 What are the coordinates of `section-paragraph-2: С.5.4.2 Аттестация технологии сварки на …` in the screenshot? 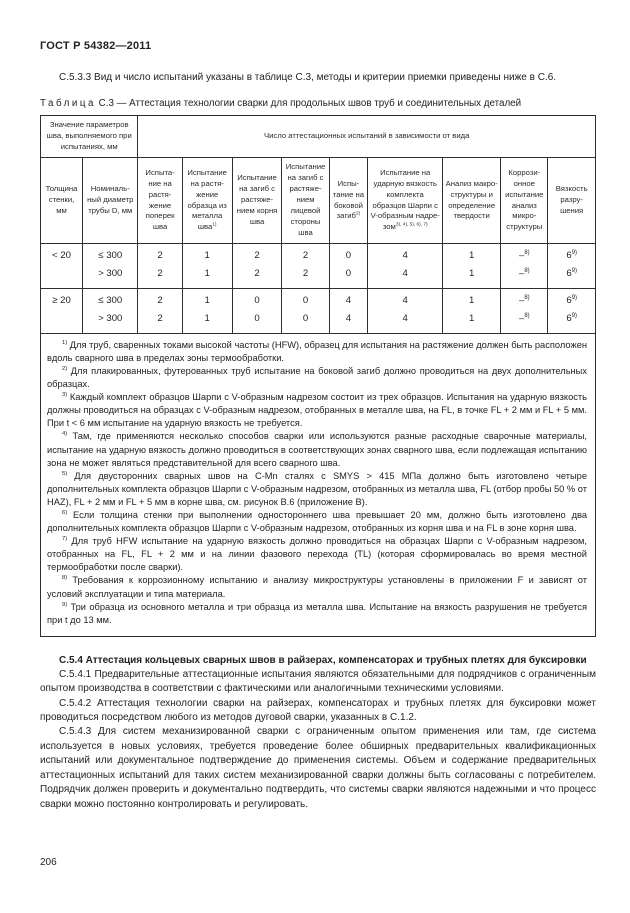 It's located at (318, 710).